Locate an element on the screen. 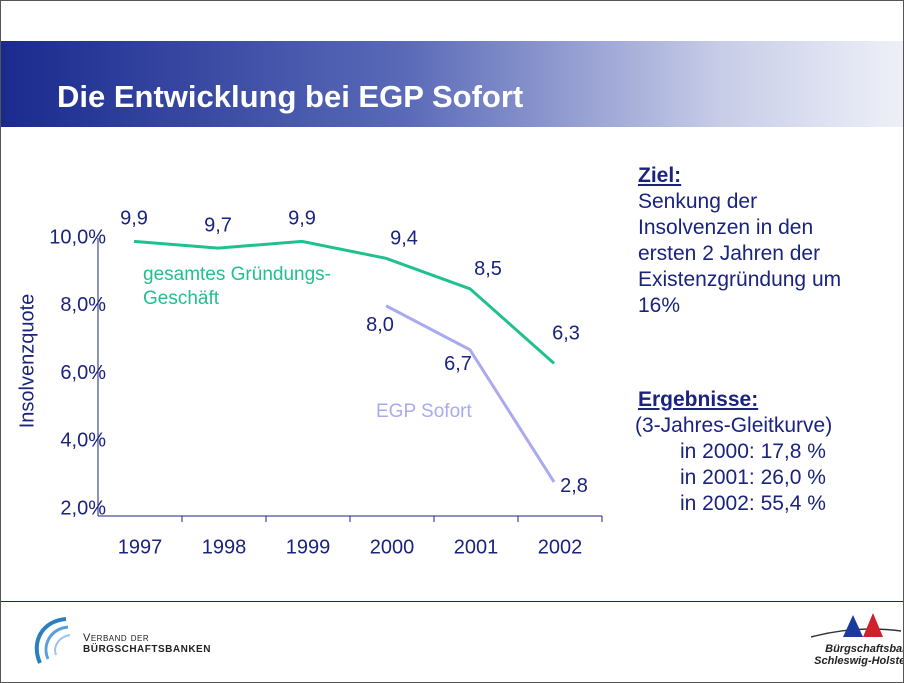 The height and width of the screenshot is (683, 904). right-logo-text: Bürgschaftsbank Schleswig-Holstein is located at coordinates (854, 655).